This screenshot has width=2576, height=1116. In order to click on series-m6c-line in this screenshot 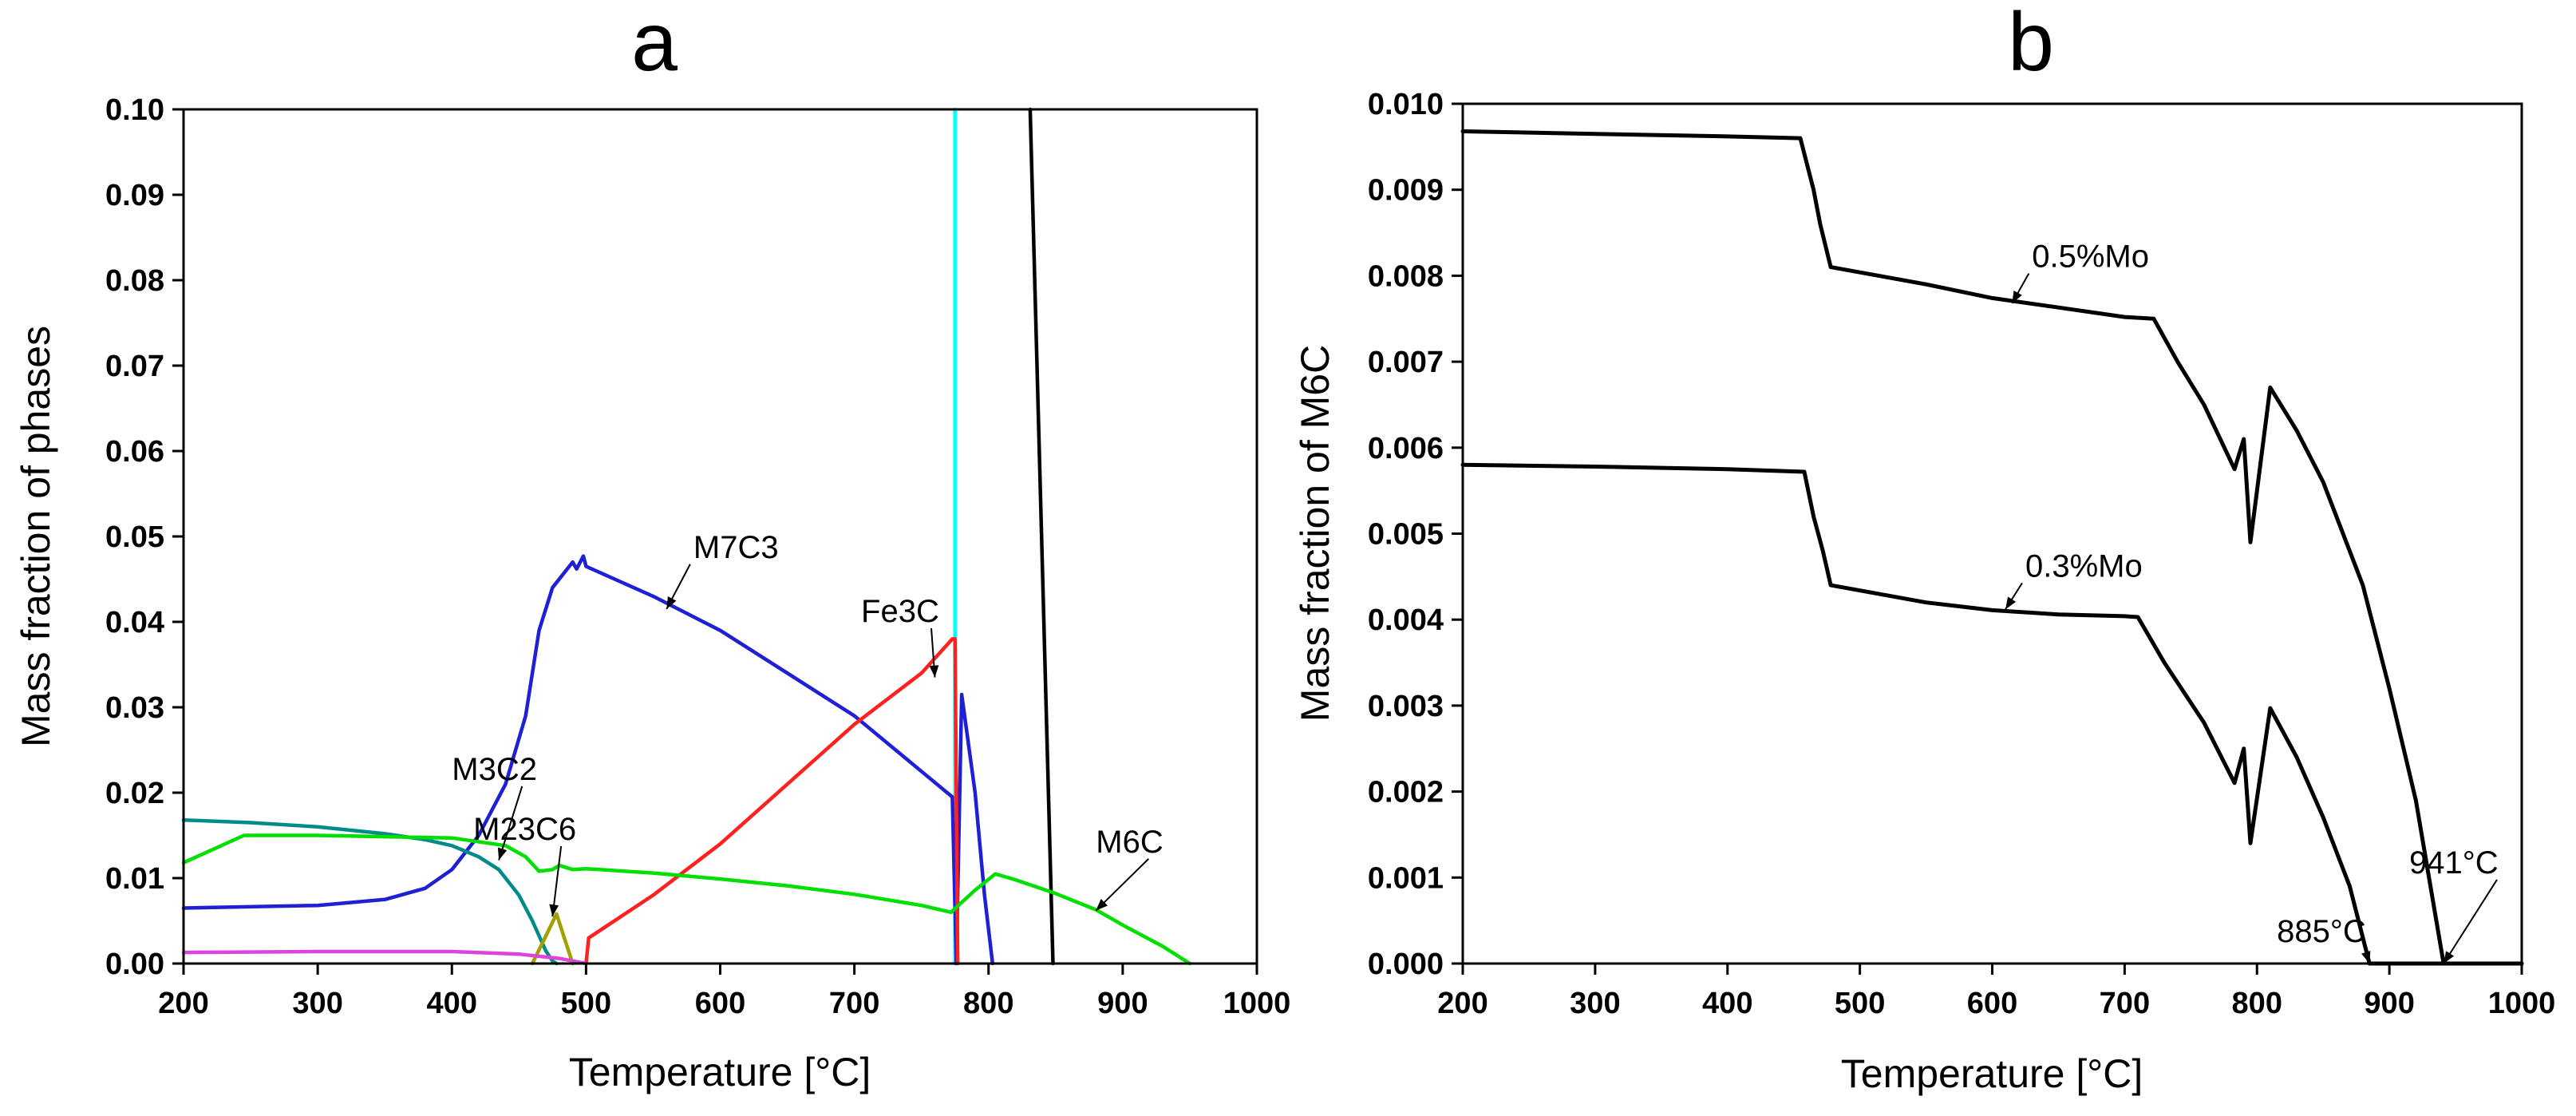, I will do `click(686, 899)`.